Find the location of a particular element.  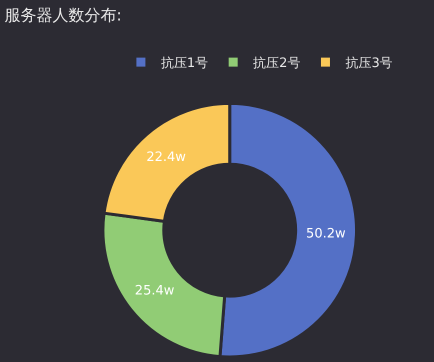

legend-label: 抗压3号 is located at coordinates (369, 64).